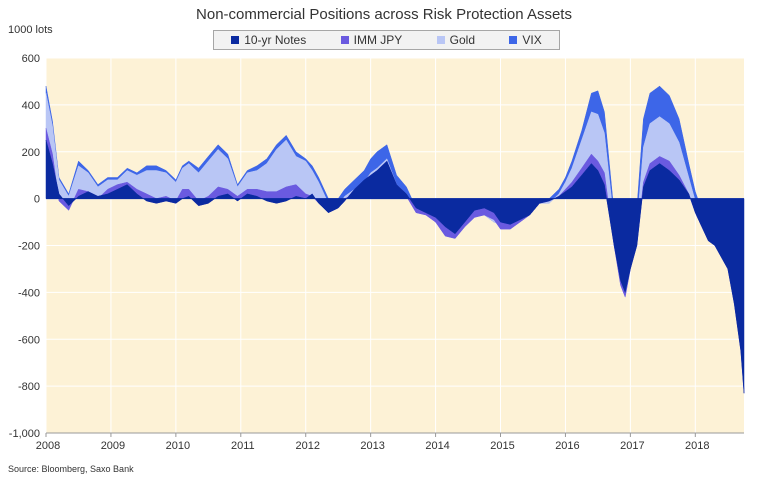  Describe the element at coordinates (31, 59) in the screenshot. I see `y-tick-label-0: 600` at that location.